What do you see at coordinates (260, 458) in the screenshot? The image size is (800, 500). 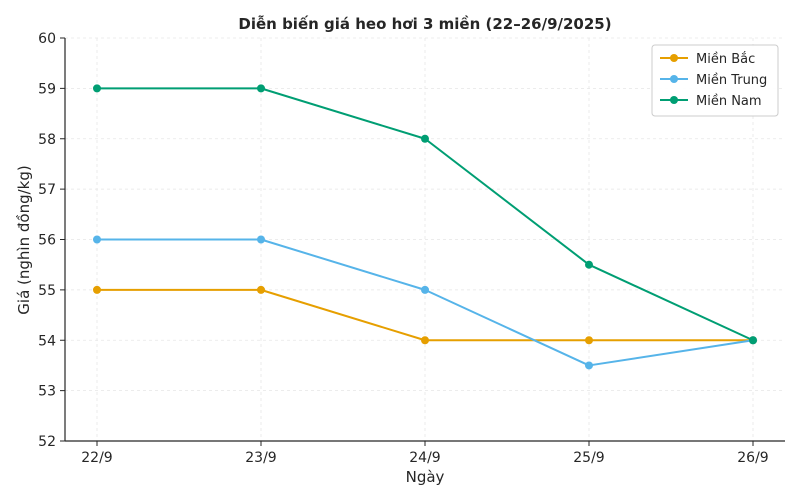 I see `x-tick-label: 23/9` at bounding box center [260, 458].